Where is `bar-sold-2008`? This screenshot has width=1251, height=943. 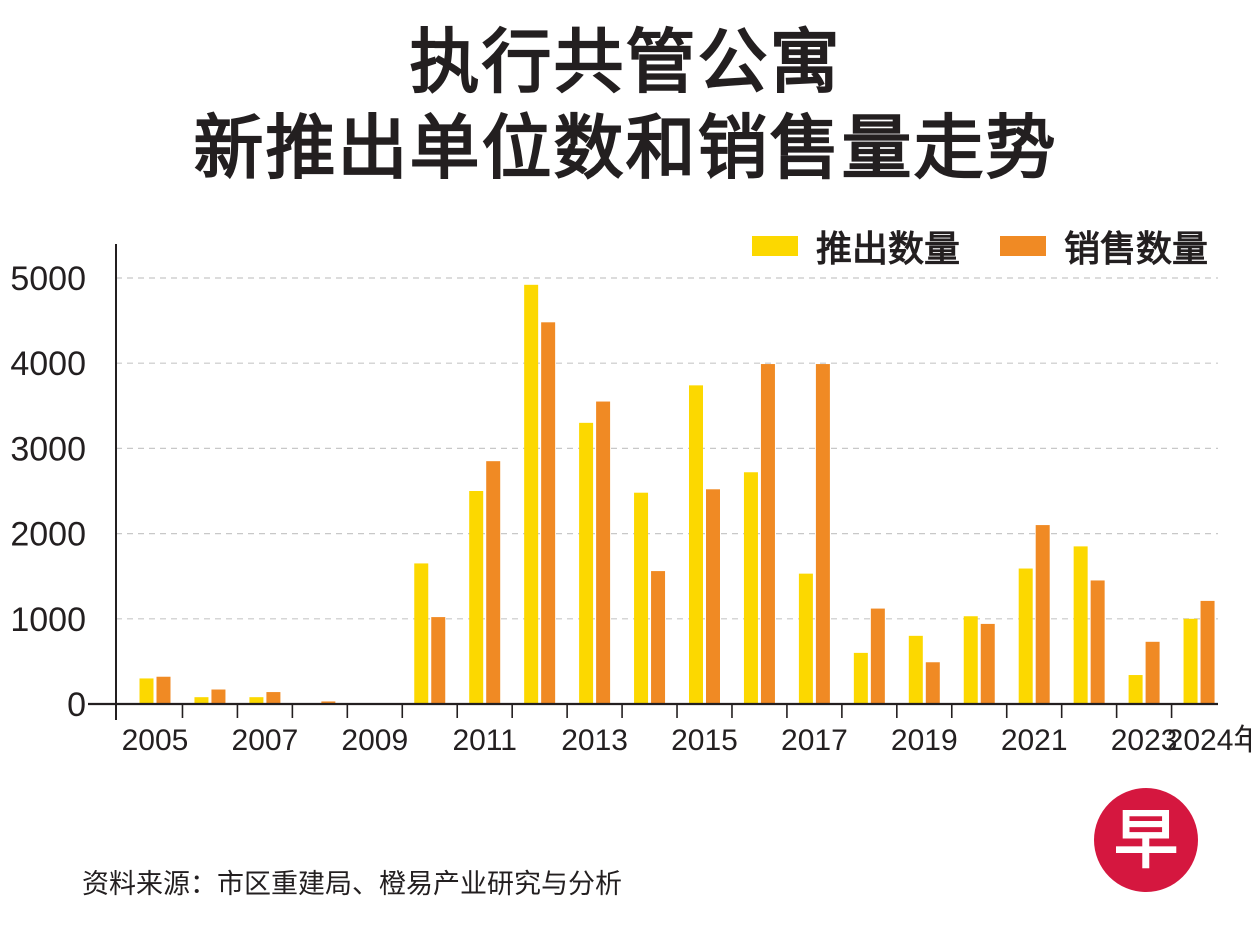 bar-sold-2008 is located at coordinates (328, 702).